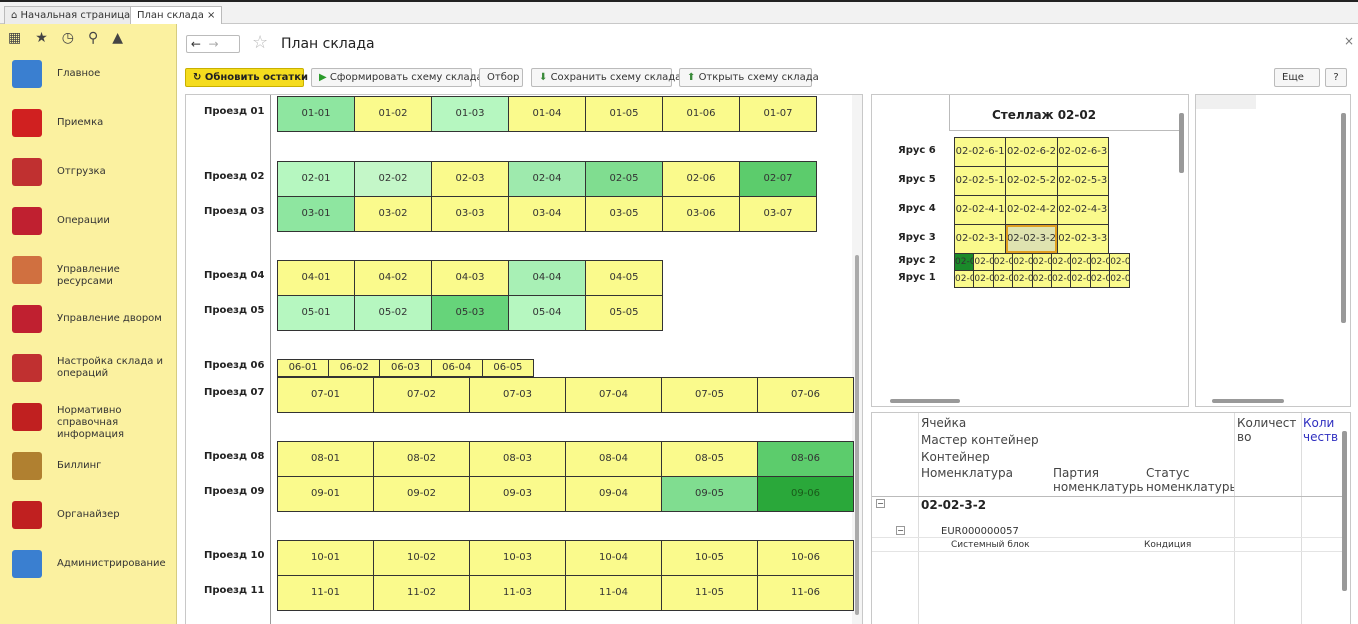 The image size is (1358, 624). Describe the element at coordinates (83, 220) in the screenshot. I see `sidebar-item: Операции` at that location.